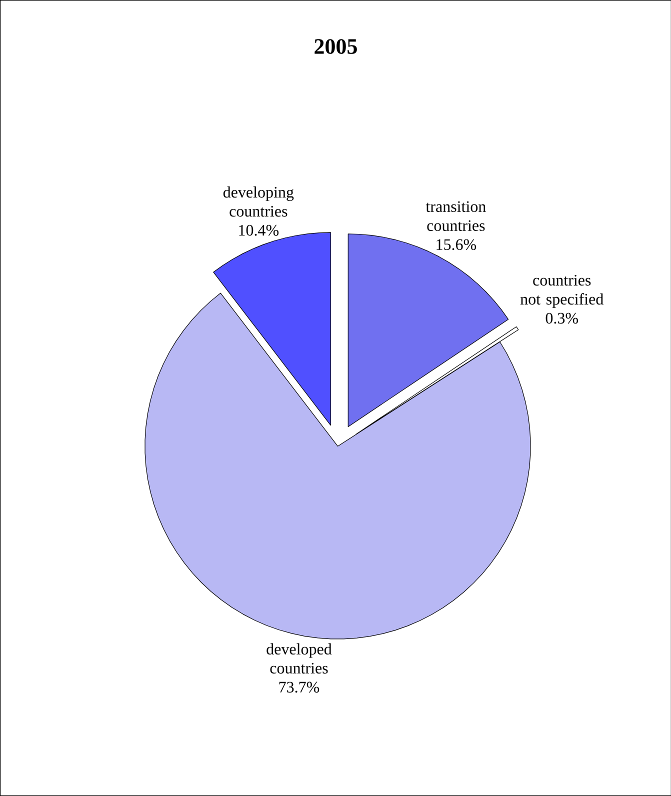 Image resolution: width=671 pixels, height=796 pixels. What do you see at coordinates (562, 291) in the screenshot?
I see `slice-label: countries not specified` at bounding box center [562, 291].